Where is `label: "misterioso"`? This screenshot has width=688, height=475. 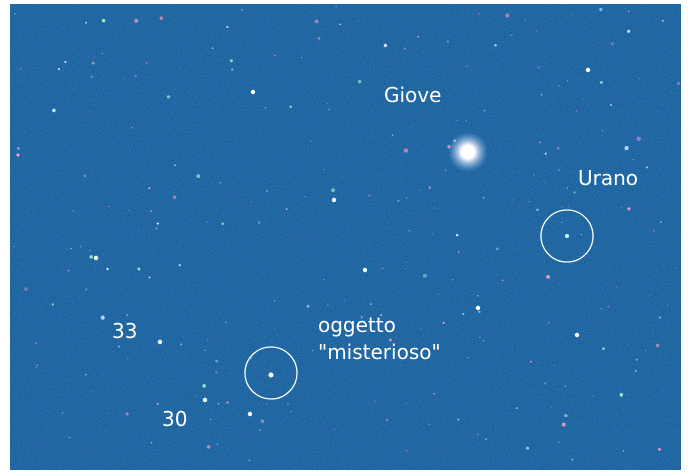 label: "misterioso" is located at coordinates (379, 352).